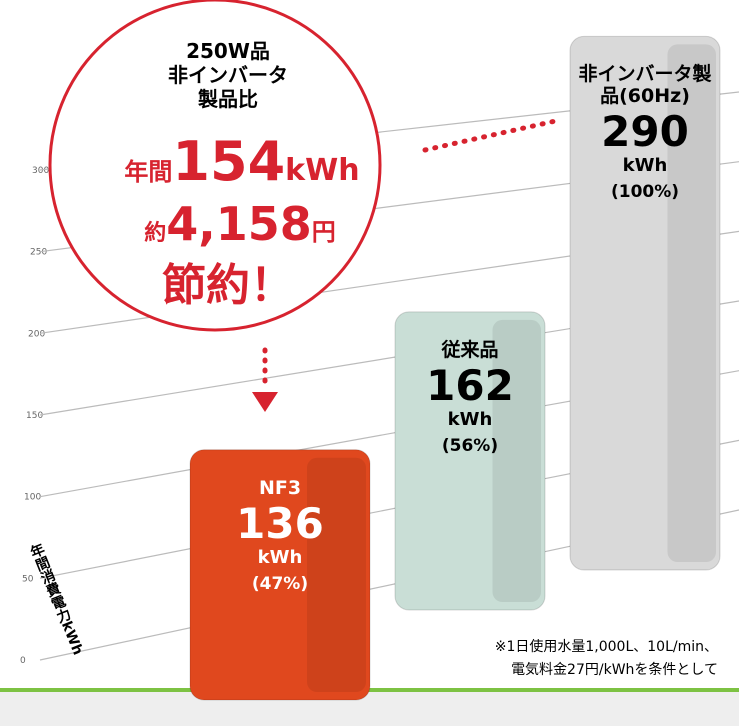  Describe the element at coordinates (23, 661) in the screenshot. I see `y-tick-label: 0` at that location.